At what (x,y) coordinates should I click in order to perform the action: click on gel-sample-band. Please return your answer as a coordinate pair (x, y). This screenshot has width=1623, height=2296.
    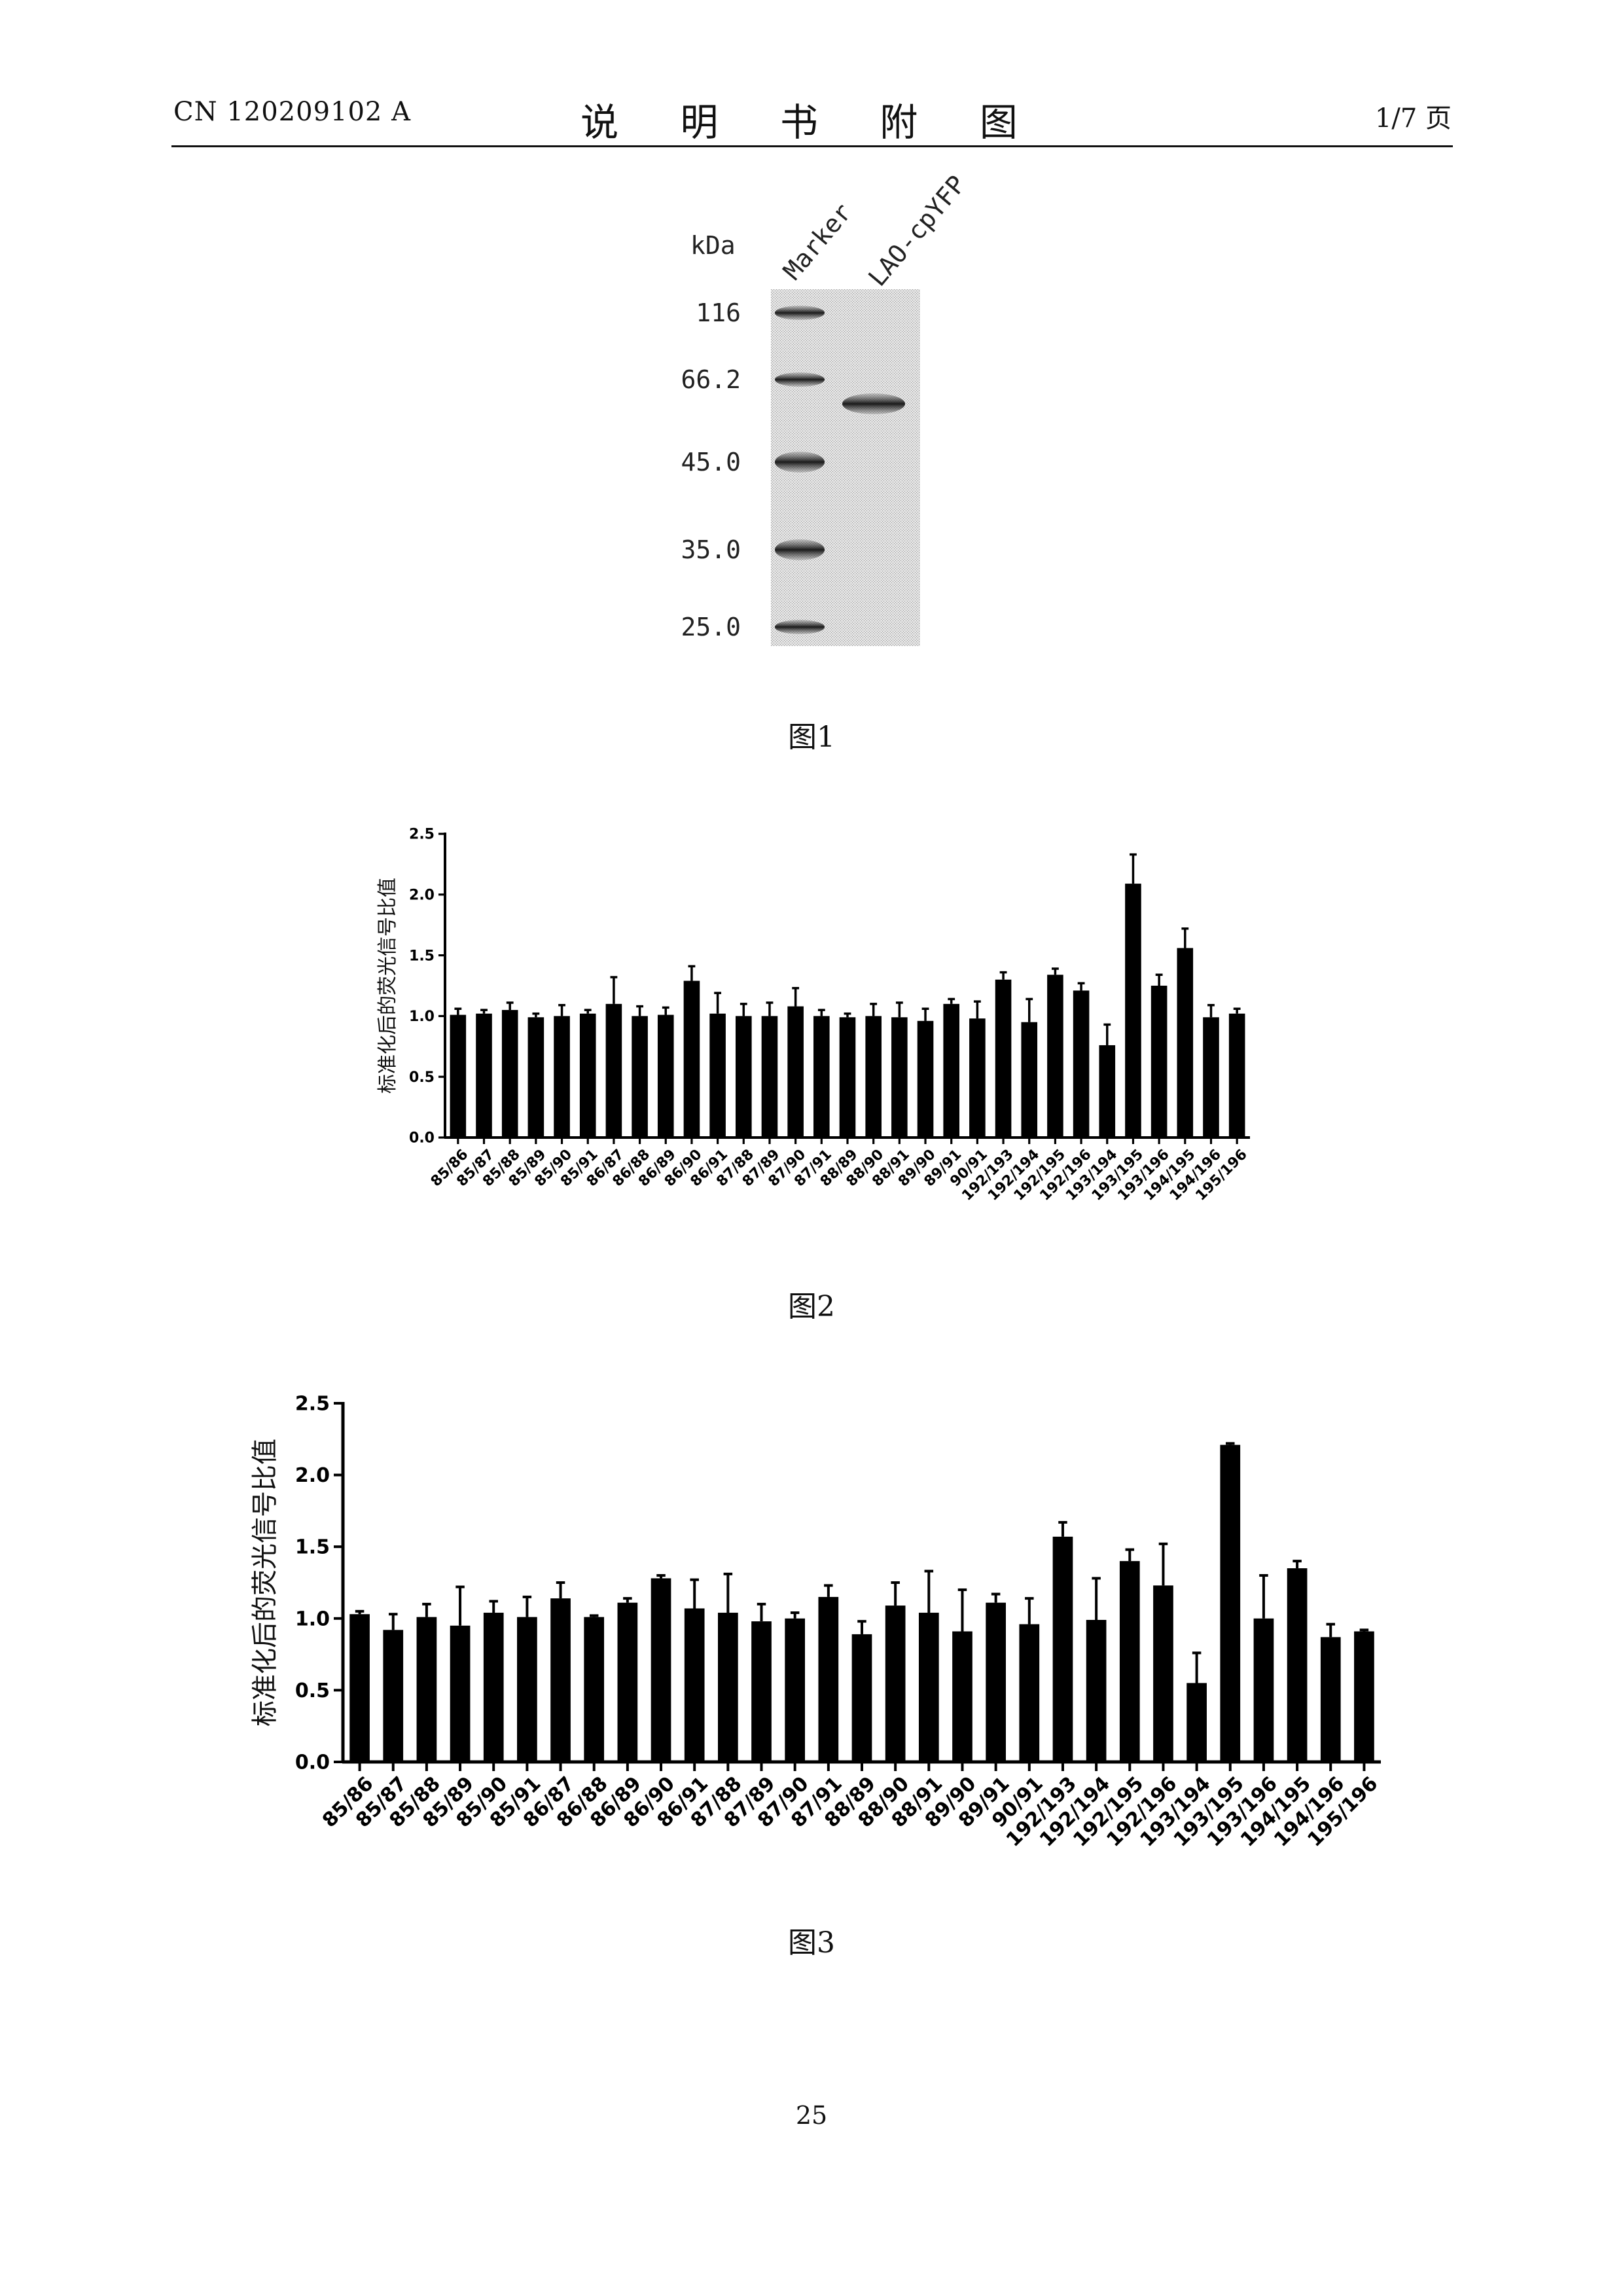
    Looking at the image, I should click on (874, 403).